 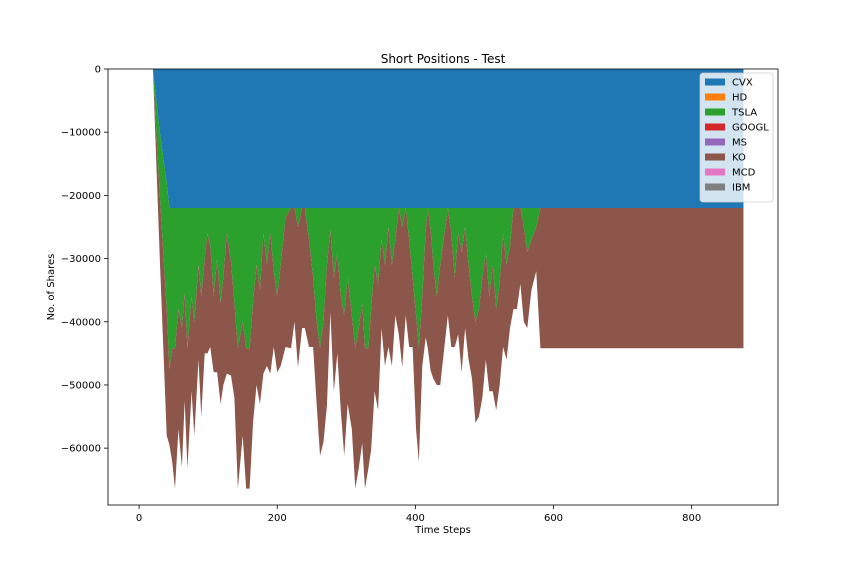 What do you see at coordinates (442, 530) in the screenshot?
I see `x-axis-title: Time Steps` at bounding box center [442, 530].